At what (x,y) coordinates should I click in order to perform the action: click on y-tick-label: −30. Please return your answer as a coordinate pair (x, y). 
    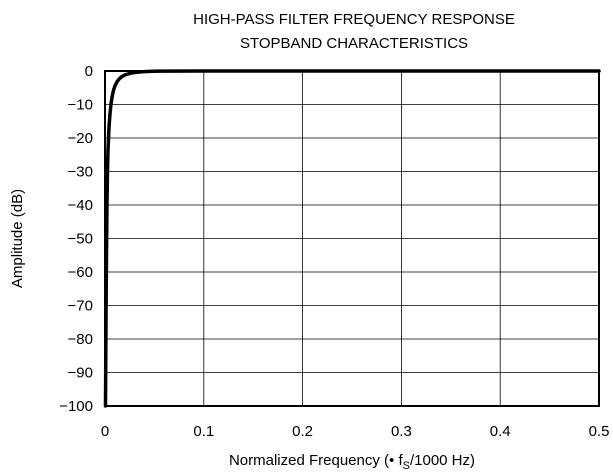
    Looking at the image, I should click on (80, 172).